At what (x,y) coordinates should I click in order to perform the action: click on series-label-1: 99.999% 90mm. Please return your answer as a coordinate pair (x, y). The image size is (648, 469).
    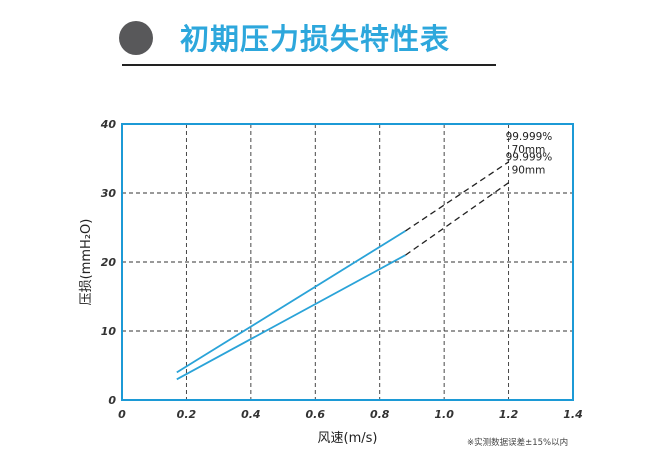
    Looking at the image, I should click on (529, 164).